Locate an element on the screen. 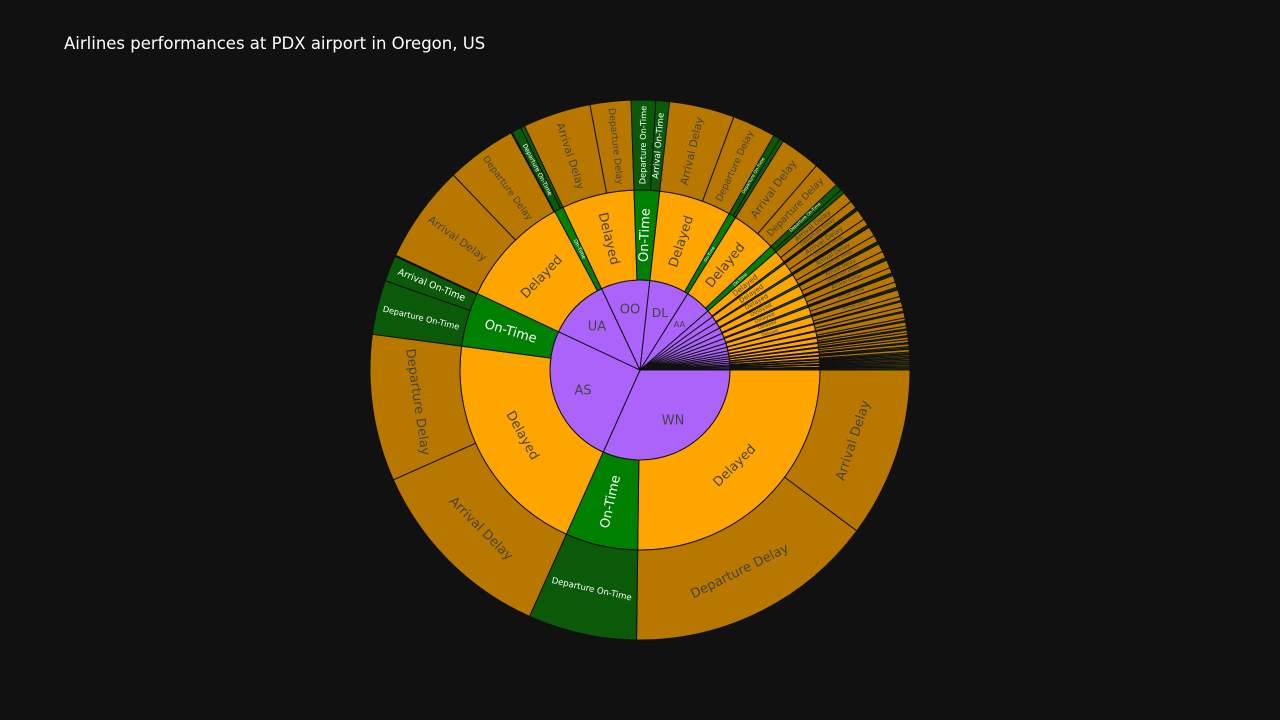 This screenshot has height=720, width=1280. departure-delay-segment is located at coordinates (503, 186).